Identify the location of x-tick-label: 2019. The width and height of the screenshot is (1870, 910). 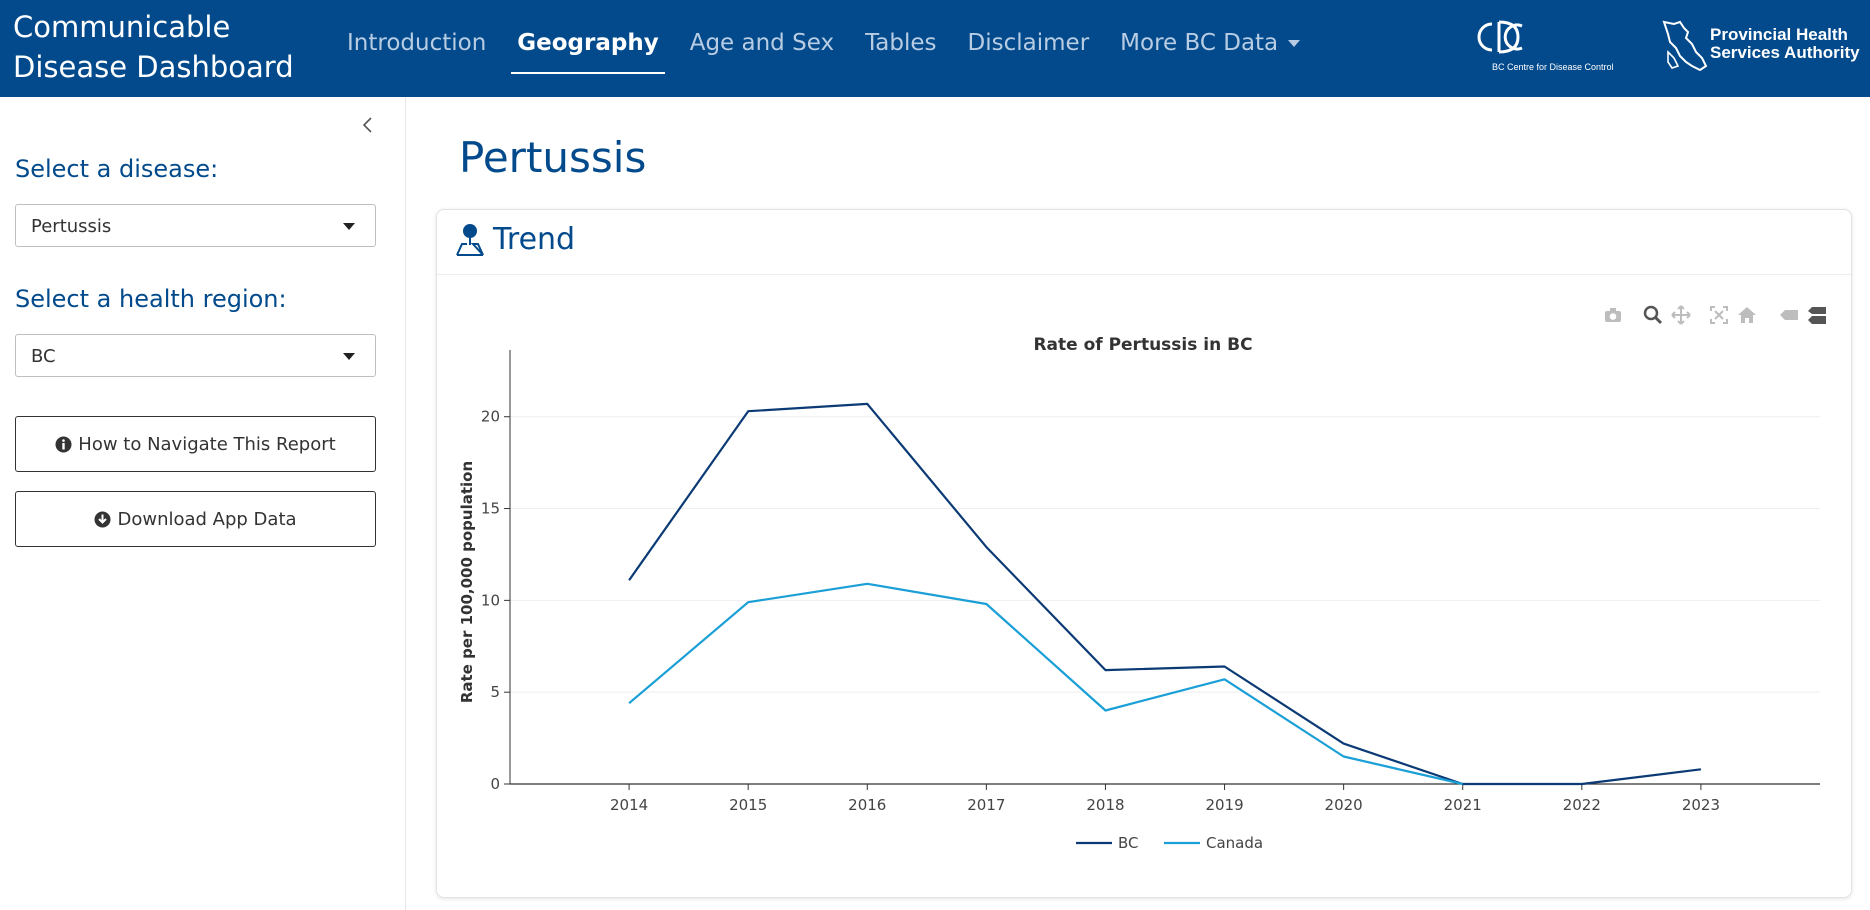
(1224, 805).